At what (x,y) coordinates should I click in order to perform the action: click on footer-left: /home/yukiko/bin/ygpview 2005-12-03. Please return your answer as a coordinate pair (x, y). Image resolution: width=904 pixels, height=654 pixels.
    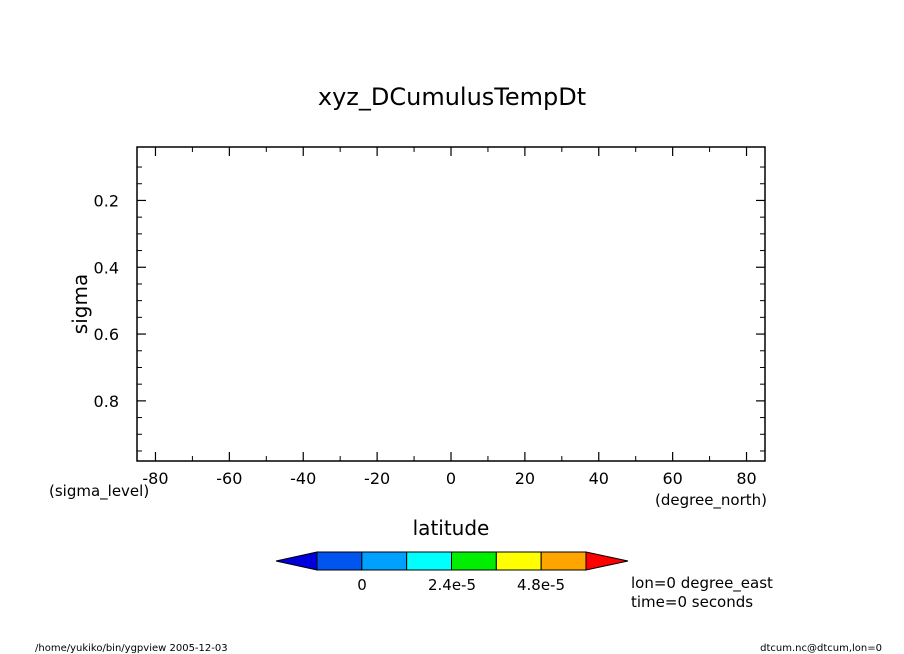
    Looking at the image, I should click on (131, 648).